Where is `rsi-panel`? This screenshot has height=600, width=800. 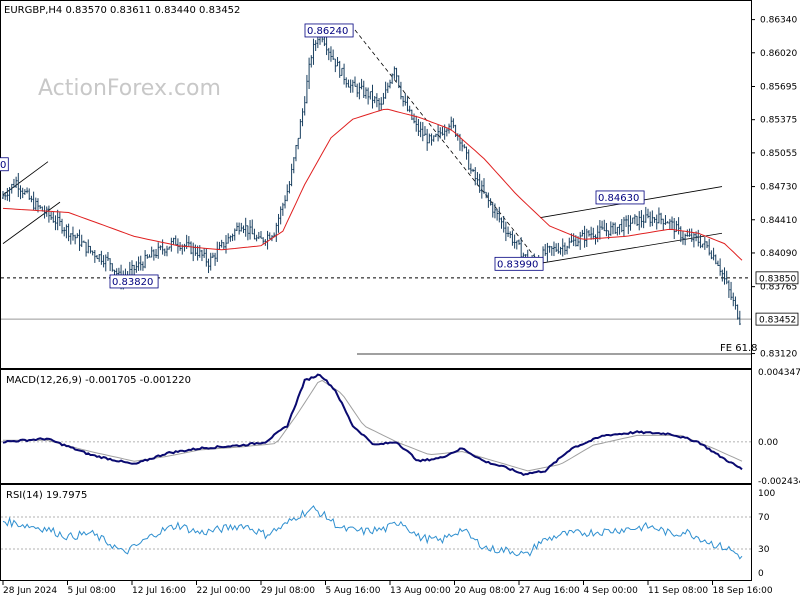
rsi-panel is located at coordinates (376, 532).